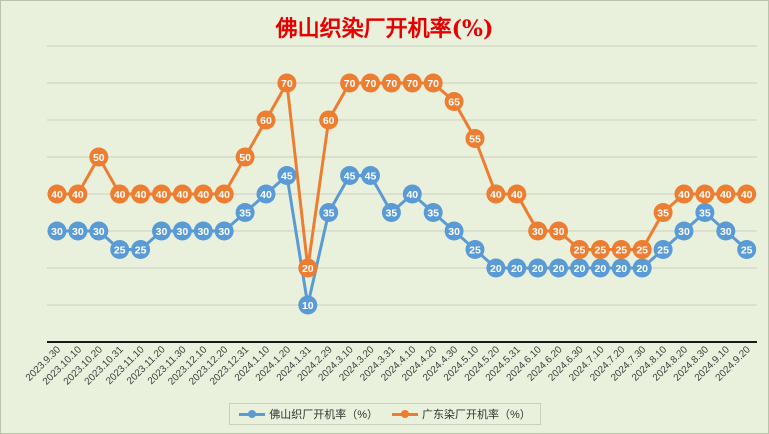 The height and width of the screenshot is (434, 769). I want to click on data-label: 10, so click(308, 306).